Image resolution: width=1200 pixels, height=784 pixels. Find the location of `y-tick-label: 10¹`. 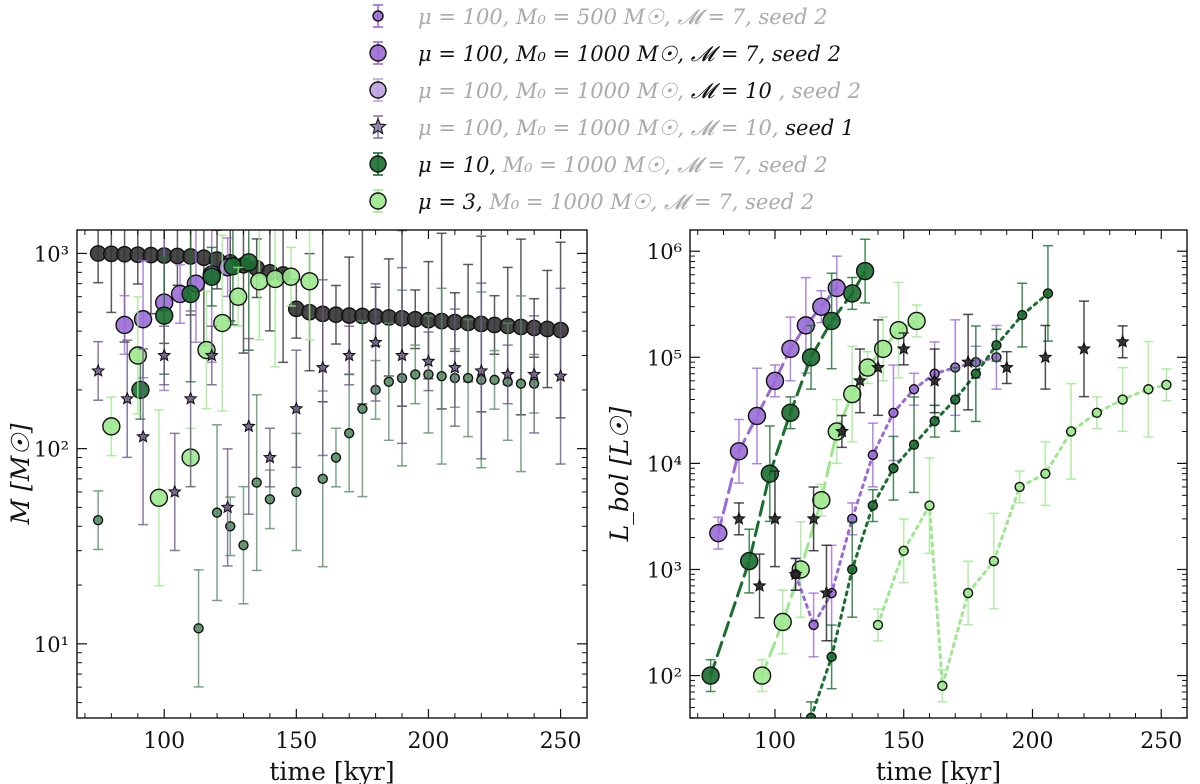

y-tick-label: 10¹ is located at coordinates (51, 645).